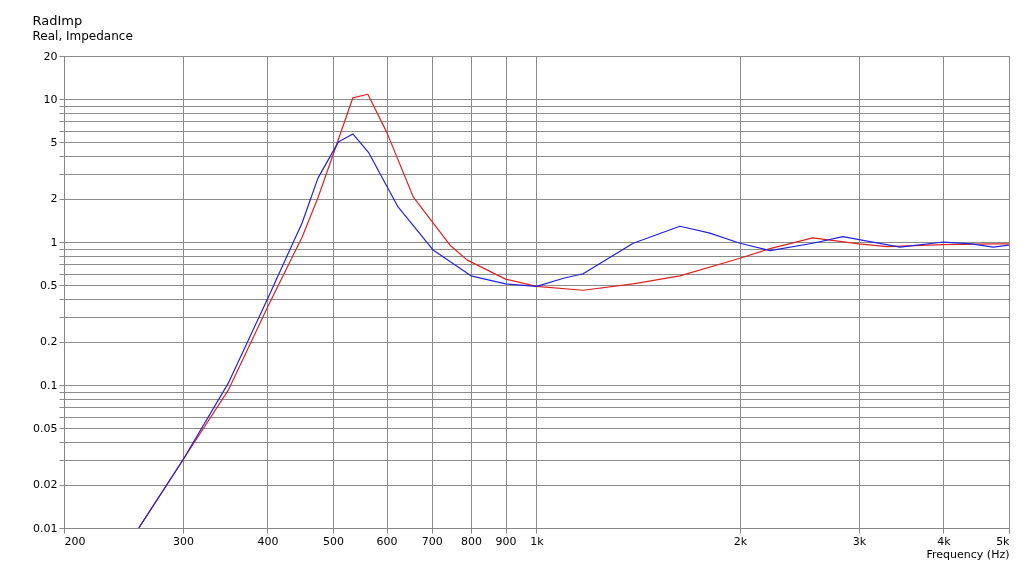 The height and width of the screenshot is (563, 1032). What do you see at coordinates (184, 541) in the screenshot?
I see `x-tick-label: 300` at bounding box center [184, 541].